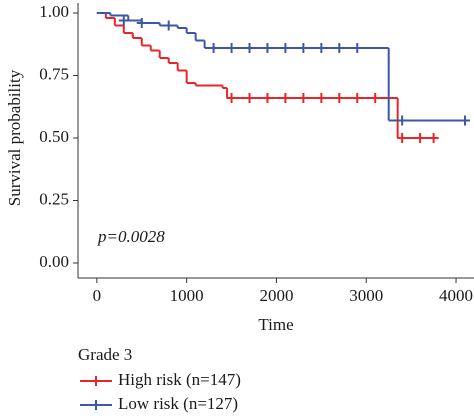 The image size is (474, 419). I want to click on y-tick-label: 0.50, so click(54, 136).